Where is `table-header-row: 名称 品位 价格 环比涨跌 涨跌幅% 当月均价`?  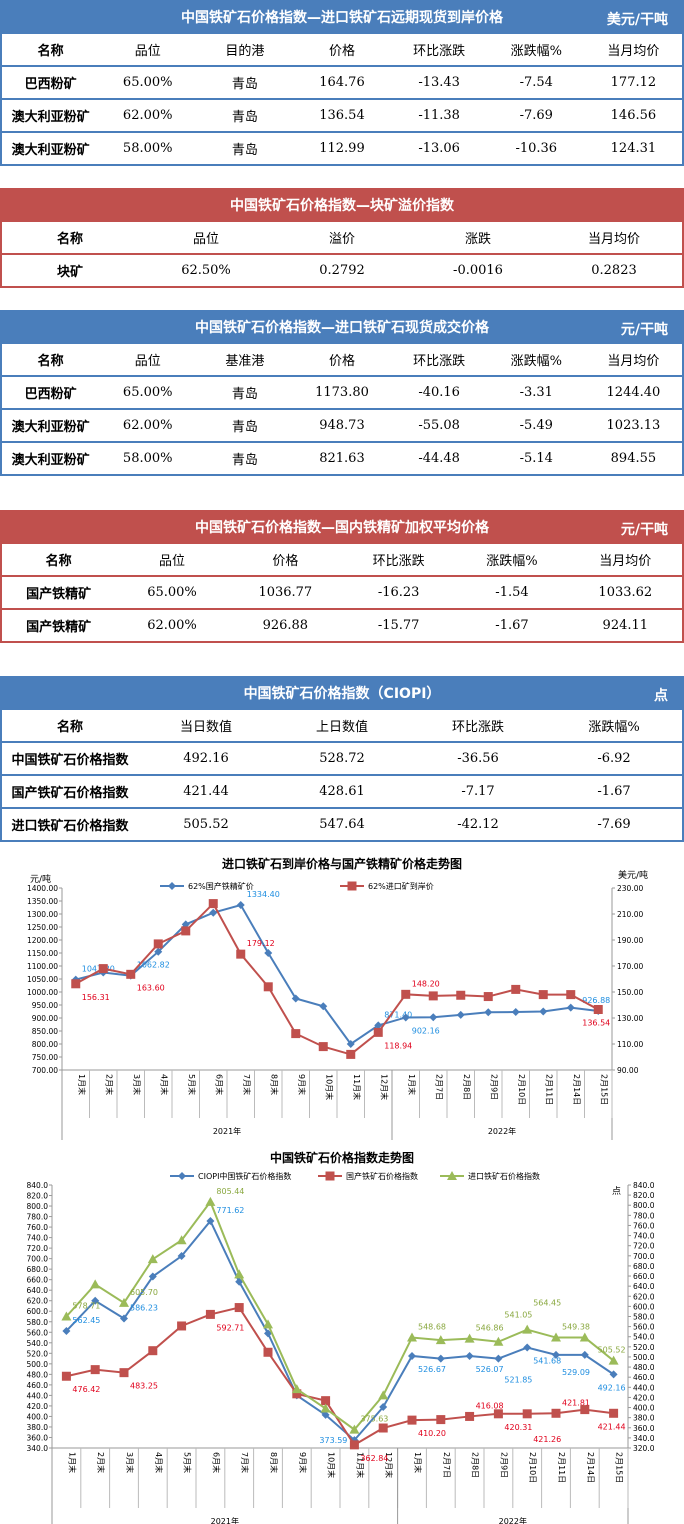
table-header-row: 名称 品位 价格 环比涨跌 涨跌幅% 当月均价 is located at coordinates (342, 560).